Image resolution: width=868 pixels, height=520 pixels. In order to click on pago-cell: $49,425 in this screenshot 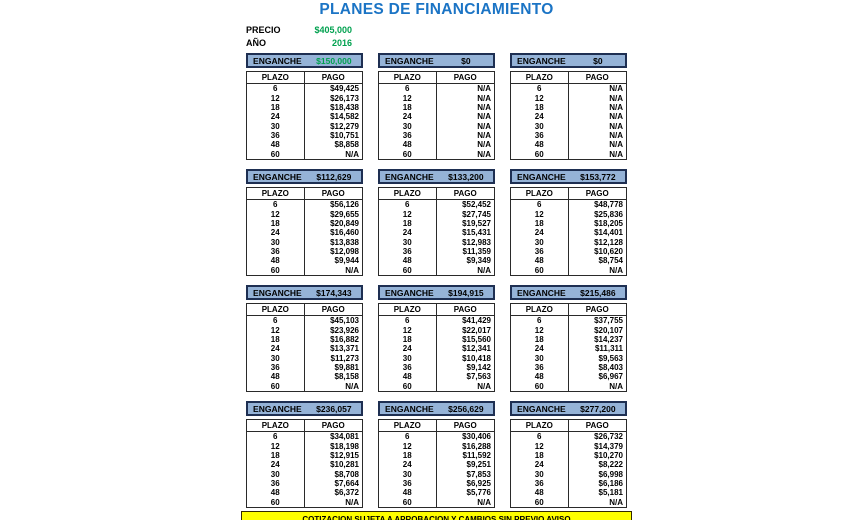, I will do `click(344, 89)`.